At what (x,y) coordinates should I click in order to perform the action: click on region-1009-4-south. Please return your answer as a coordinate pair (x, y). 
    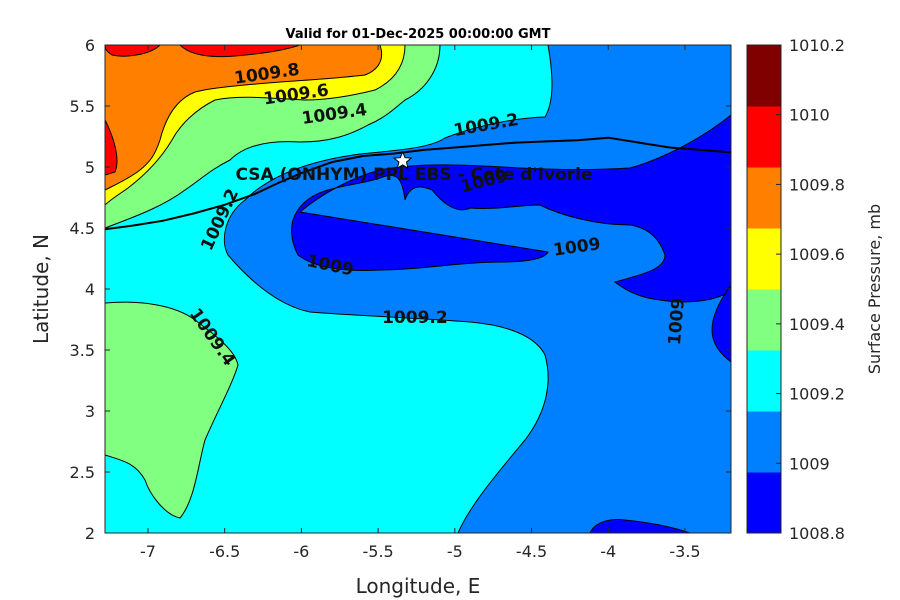
    Looking at the image, I should click on (172, 410).